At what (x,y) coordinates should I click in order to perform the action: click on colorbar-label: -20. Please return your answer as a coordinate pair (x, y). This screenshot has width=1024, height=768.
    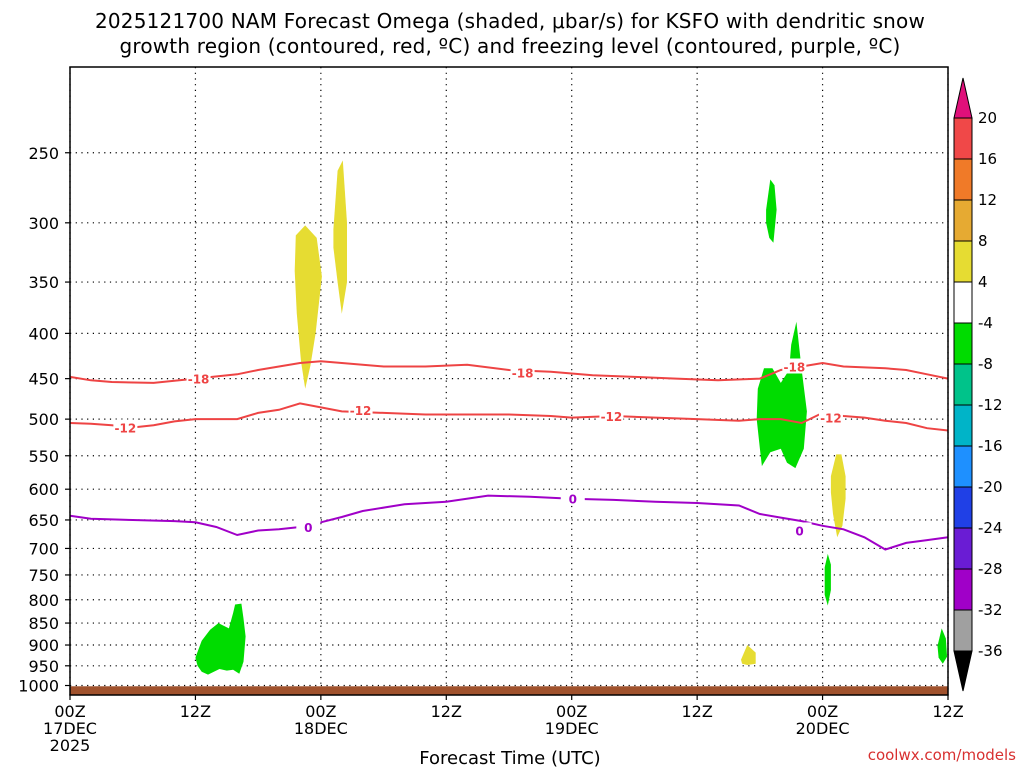
    Looking at the image, I should click on (990, 487).